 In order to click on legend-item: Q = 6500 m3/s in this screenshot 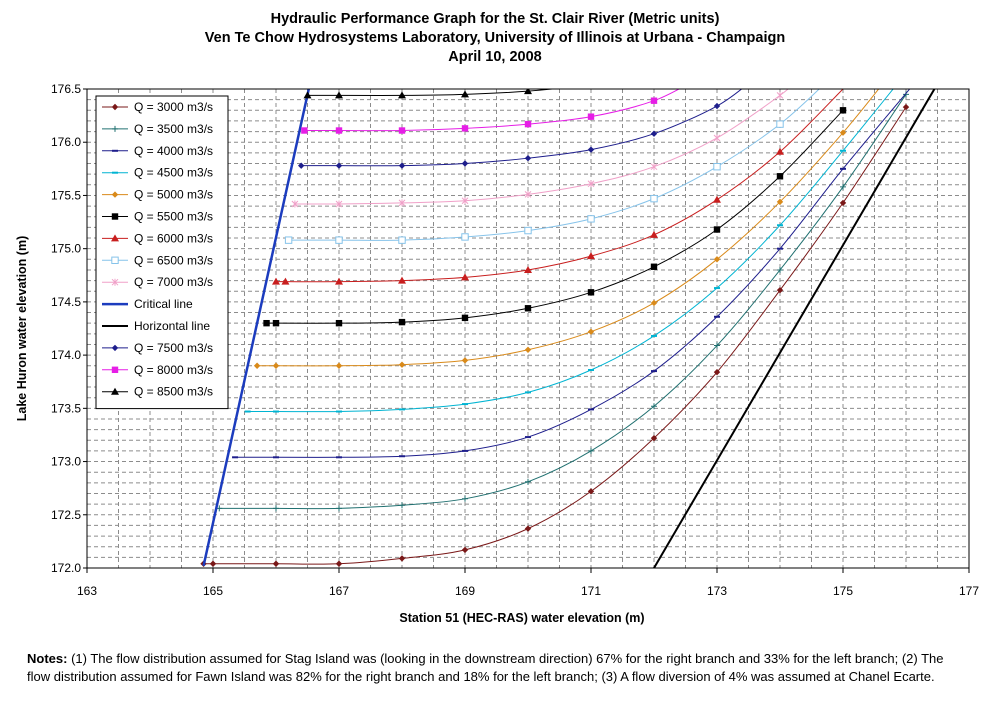, I will do `click(157, 260)`.